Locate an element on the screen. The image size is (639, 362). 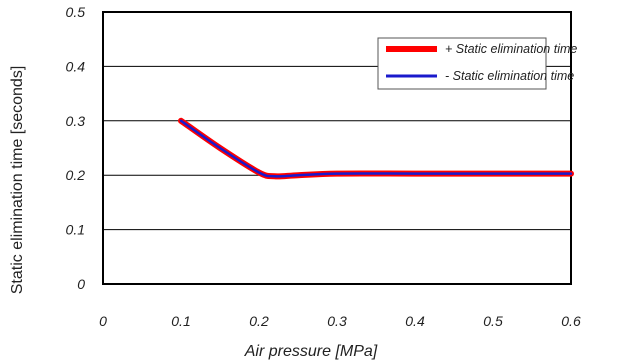
y-axis-ticks: 0 0.1 0.2 0.3 0.4 0.5 is located at coordinates (76, 148).